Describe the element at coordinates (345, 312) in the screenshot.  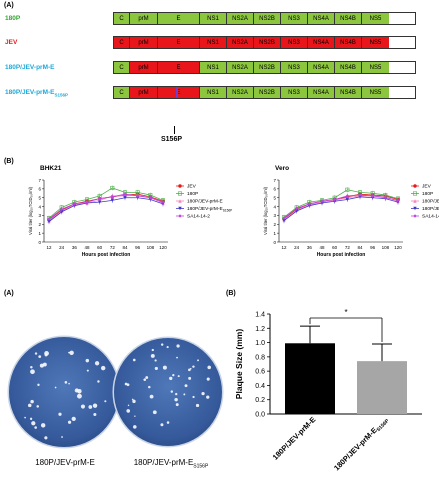
I see `significance-marker: *` at that location.